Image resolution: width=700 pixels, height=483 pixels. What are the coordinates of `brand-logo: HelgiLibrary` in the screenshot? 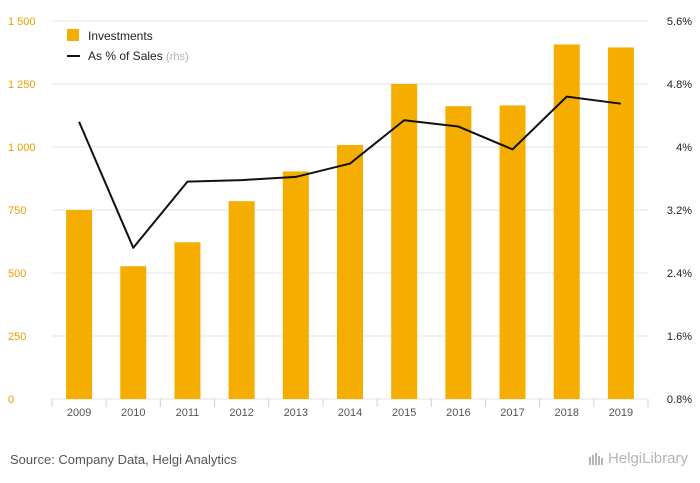 It's located at (638, 458).